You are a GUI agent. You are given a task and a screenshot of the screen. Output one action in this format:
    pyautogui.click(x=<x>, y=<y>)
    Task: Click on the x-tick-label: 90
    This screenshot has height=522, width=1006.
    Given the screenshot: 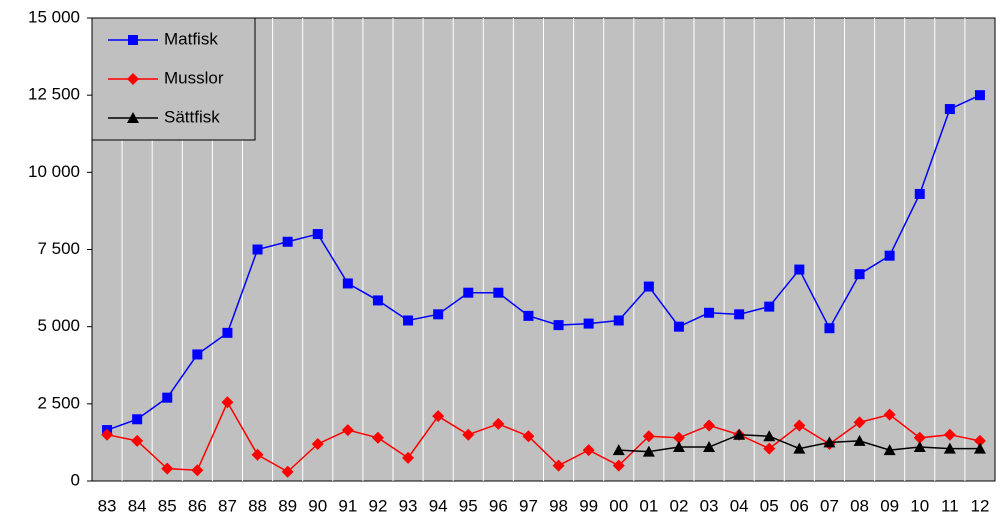 What is the action you would take?
    pyautogui.click(x=317, y=505)
    